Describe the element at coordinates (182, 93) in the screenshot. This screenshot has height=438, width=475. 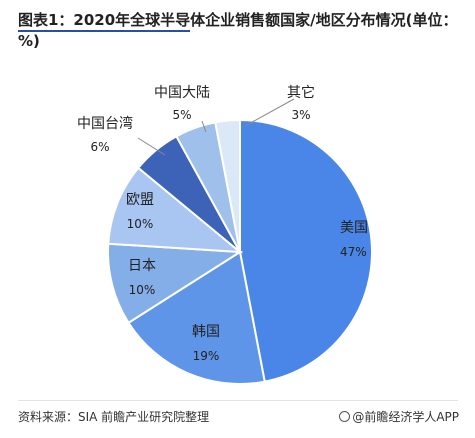
I see `slice-label-5: 中国大陆` at that location.